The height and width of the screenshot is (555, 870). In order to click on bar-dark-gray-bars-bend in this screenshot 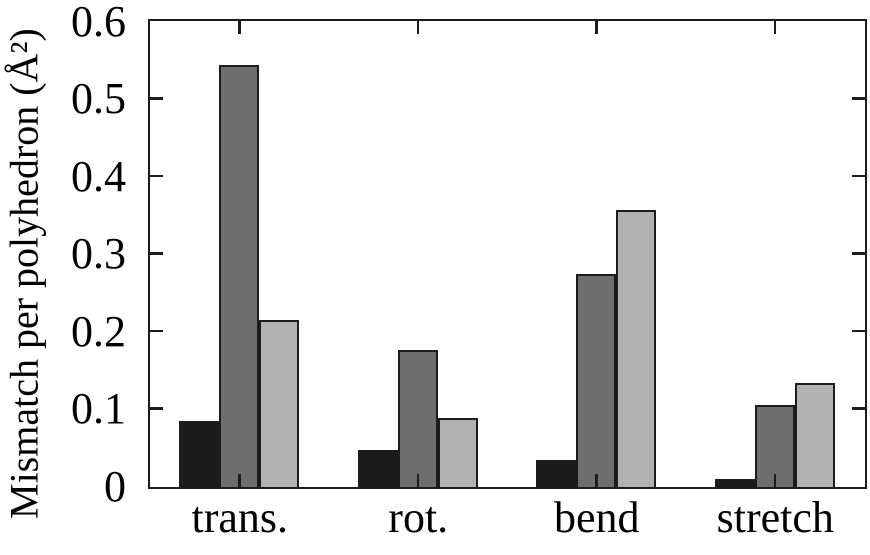, I will do `click(596, 380)`.